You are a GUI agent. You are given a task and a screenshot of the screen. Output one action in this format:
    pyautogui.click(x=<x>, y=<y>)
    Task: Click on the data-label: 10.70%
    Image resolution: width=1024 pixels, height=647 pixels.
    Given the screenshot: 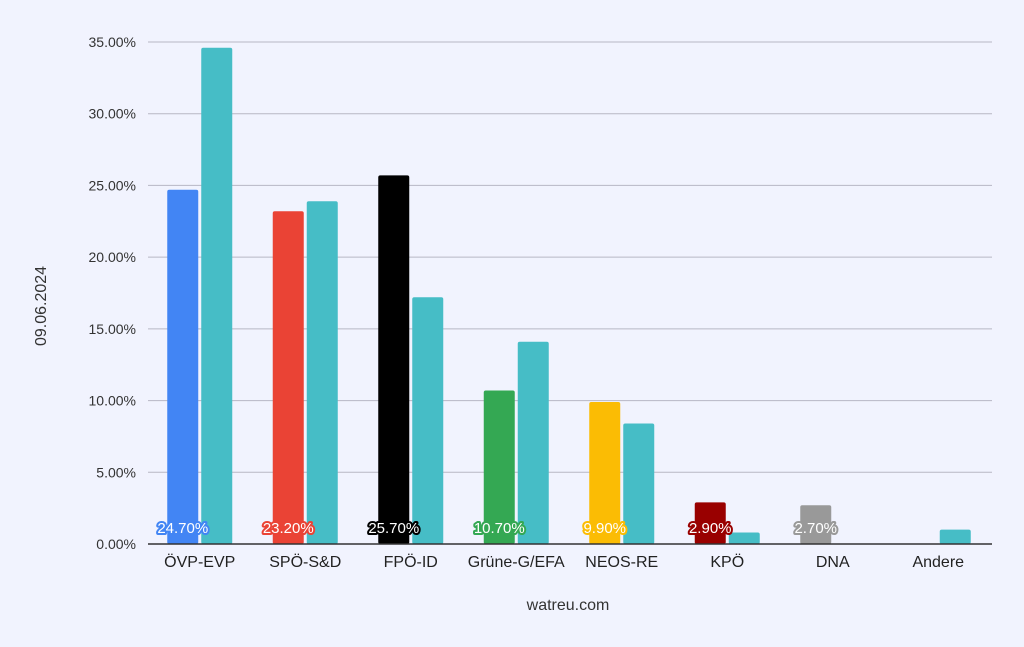 What is the action you would take?
    pyautogui.click(x=499, y=528)
    